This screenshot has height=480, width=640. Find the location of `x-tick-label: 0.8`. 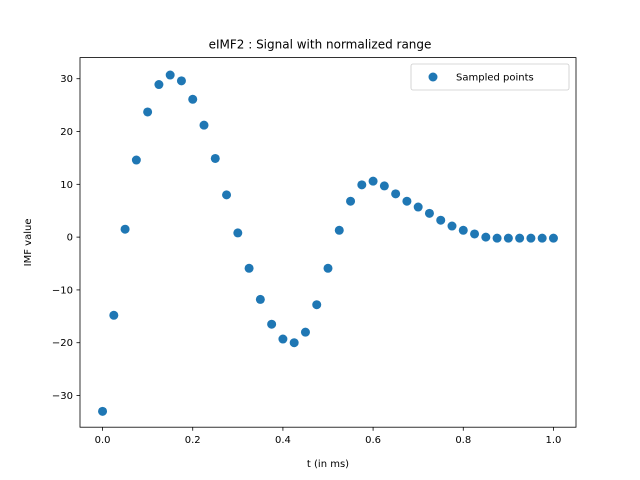

x-tick-label: 0.8 is located at coordinates (463, 440).